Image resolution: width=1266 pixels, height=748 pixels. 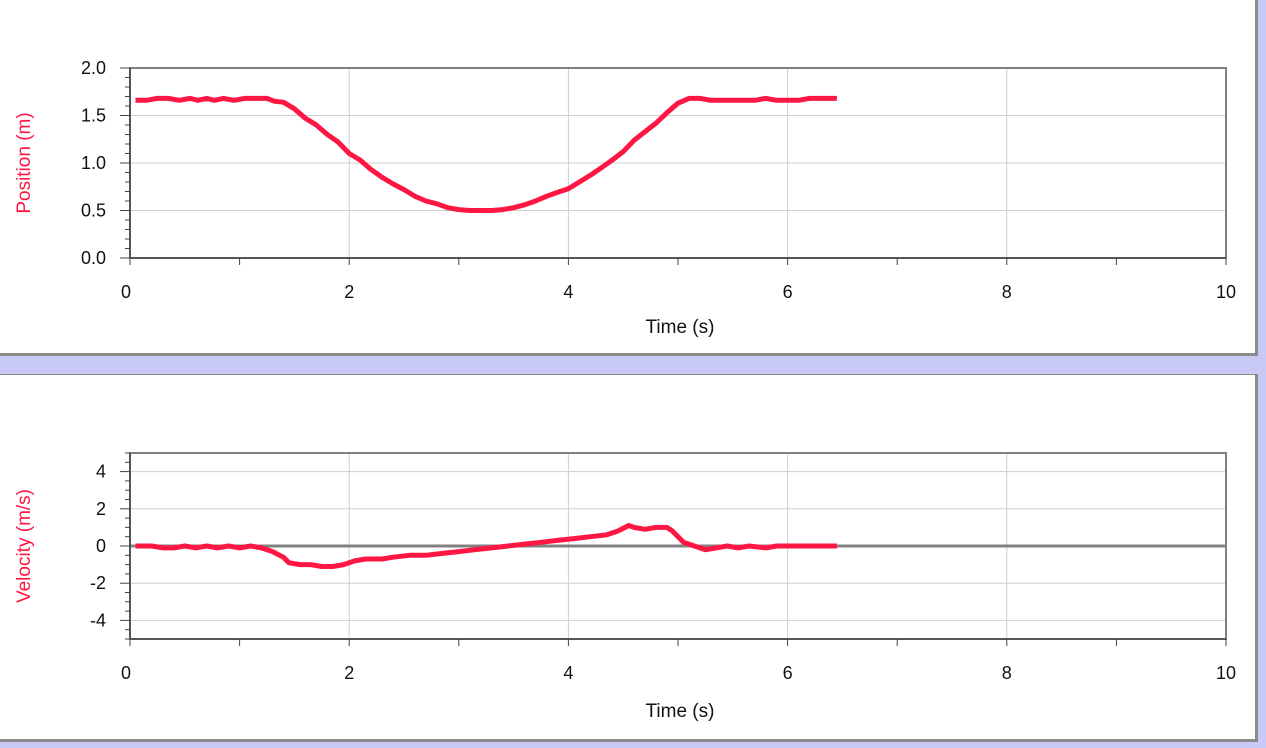 What do you see at coordinates (101, 546) in the screenshot?
I see `y-tick-label: 0` at bounding box center [101, 546].